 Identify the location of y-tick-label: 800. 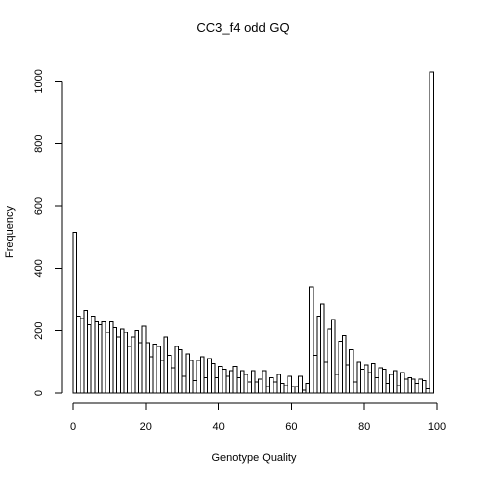
(39, 144).